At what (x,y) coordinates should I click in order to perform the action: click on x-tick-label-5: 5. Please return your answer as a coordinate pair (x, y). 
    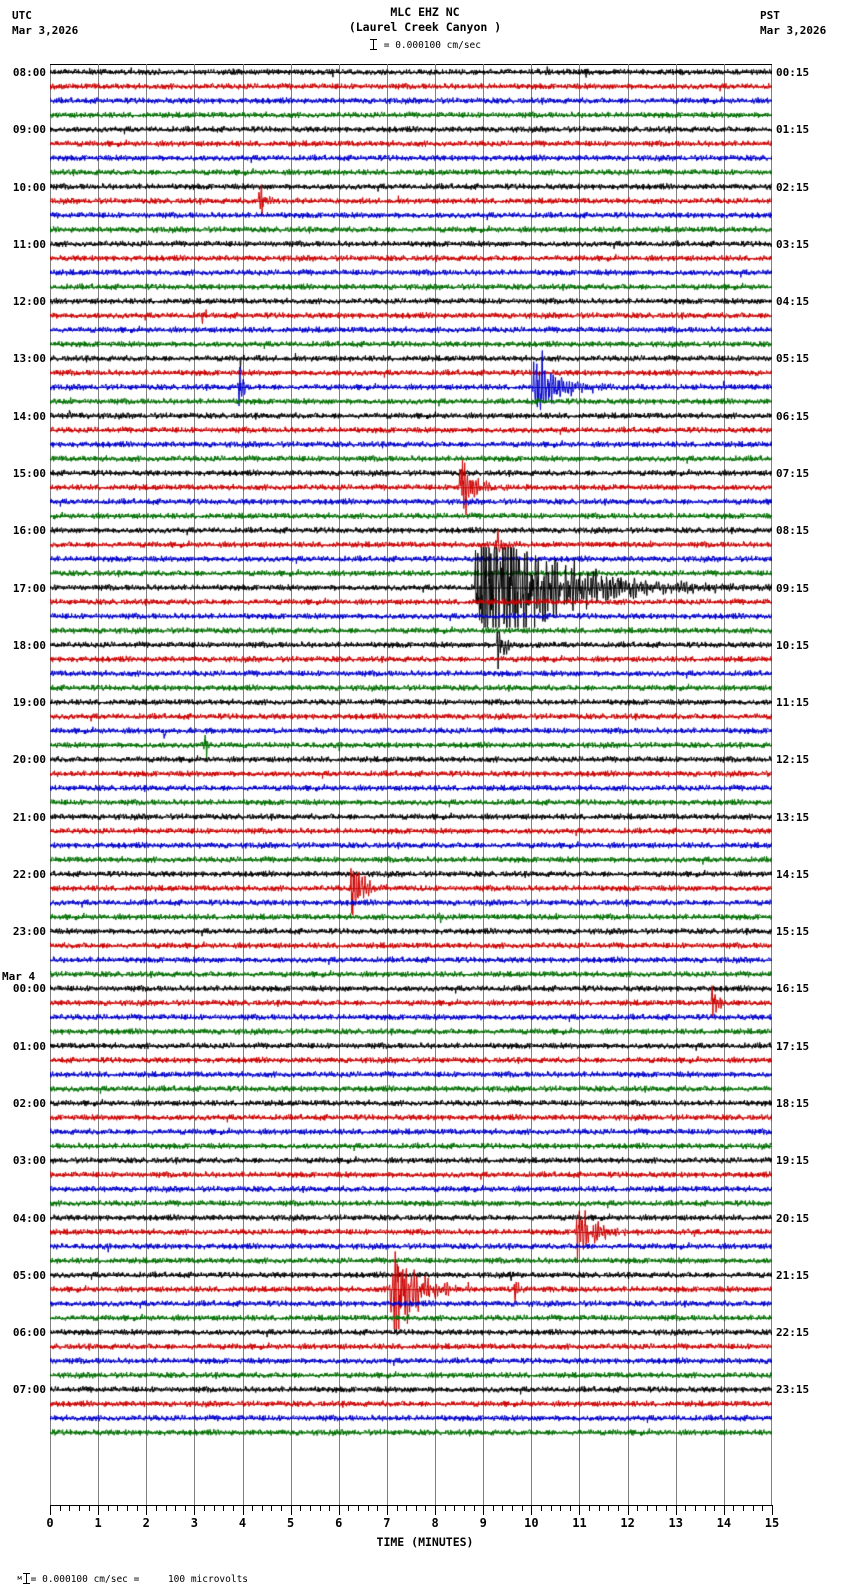
    Looking at the image, I should click on (291, 1523).